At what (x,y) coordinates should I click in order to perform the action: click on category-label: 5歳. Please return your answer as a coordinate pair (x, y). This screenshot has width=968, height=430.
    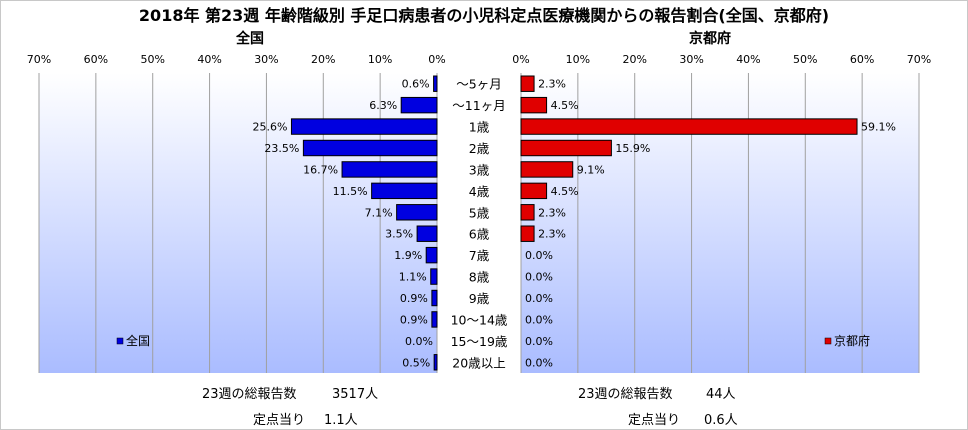
    Looking at the image, I should click on (479, 212).